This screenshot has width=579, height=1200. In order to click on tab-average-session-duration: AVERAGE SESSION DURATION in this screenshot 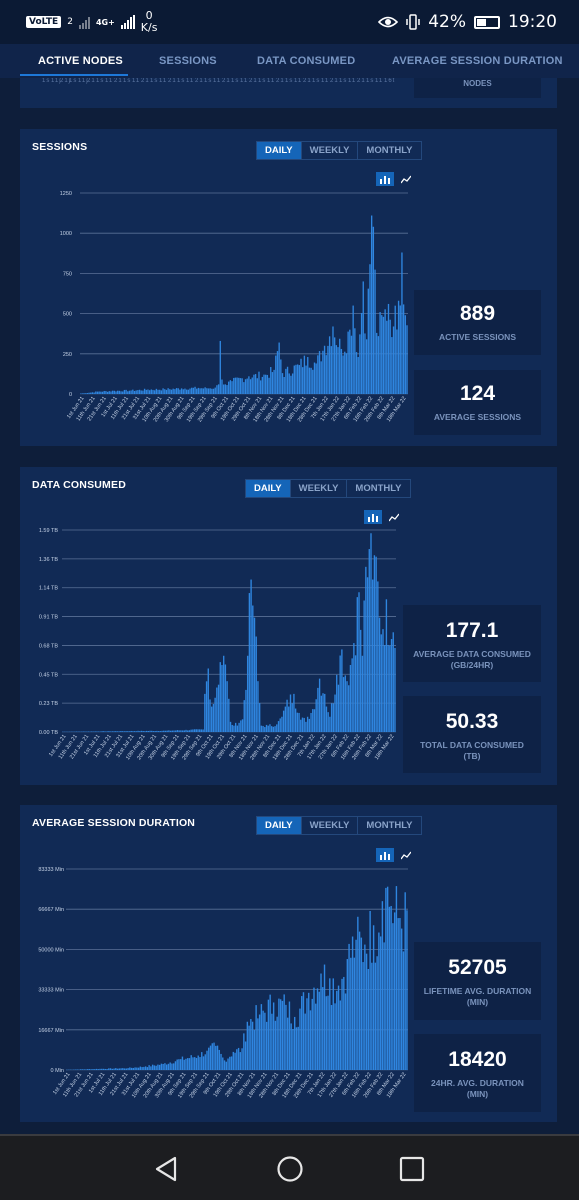, I will do `click(477, 61)`.